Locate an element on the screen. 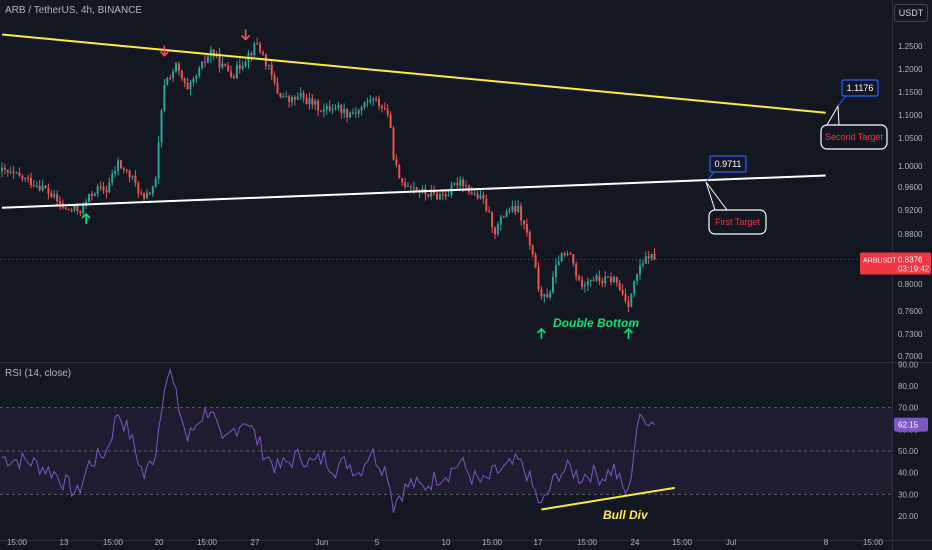 Image resolution: width=932 pixels, height=550 pixels. time-tick-label: 15:00 is located at coordinates (587, 542).